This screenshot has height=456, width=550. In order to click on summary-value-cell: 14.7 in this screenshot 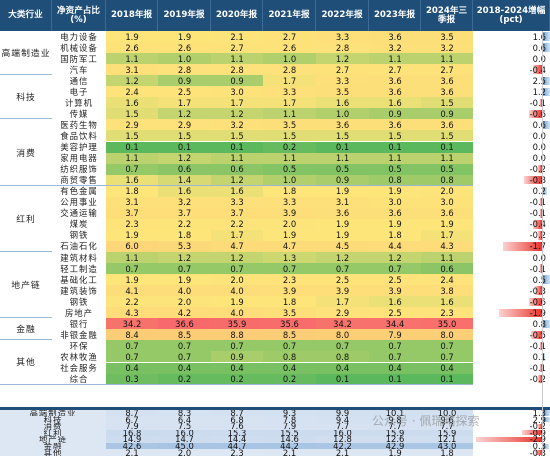, I will do `click(184, 439)`.